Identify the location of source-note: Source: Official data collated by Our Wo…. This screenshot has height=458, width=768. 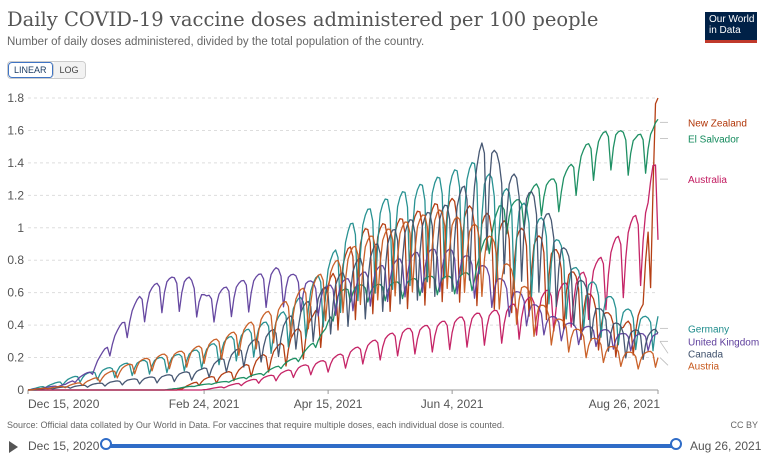
(256, 425).